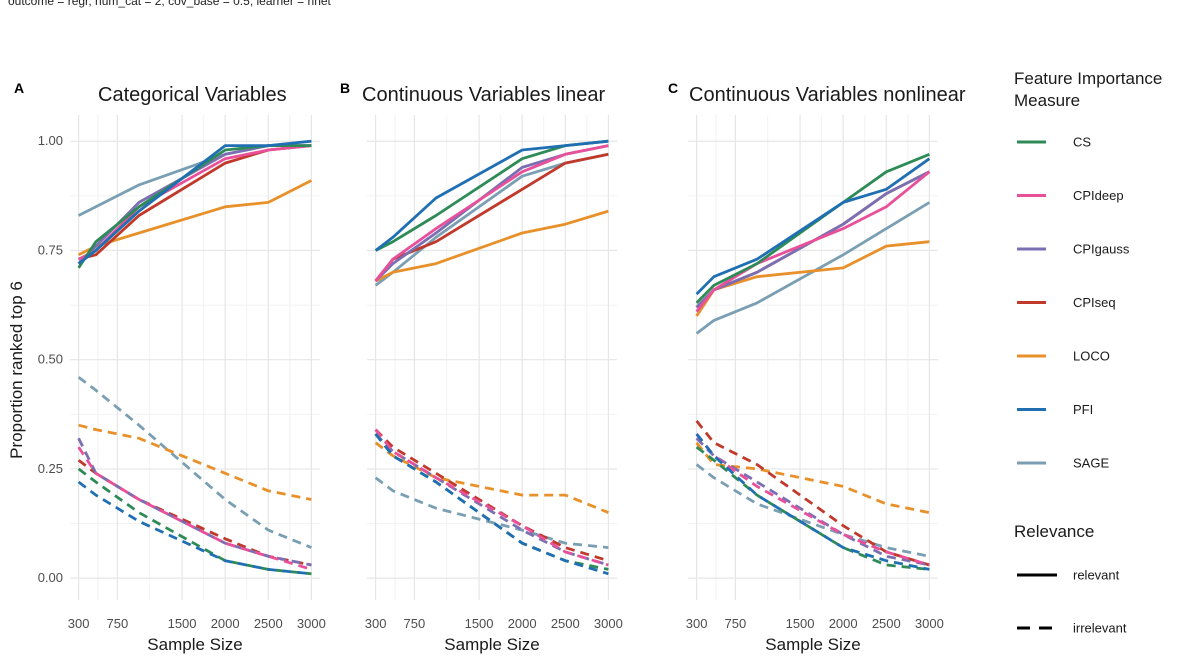 Image resolution: width=1196 pixels, height=663 pixels. Describe the element at coordinates (1098, 195) in the screenshot. I see `legend-label: CPIdeep` at that location.